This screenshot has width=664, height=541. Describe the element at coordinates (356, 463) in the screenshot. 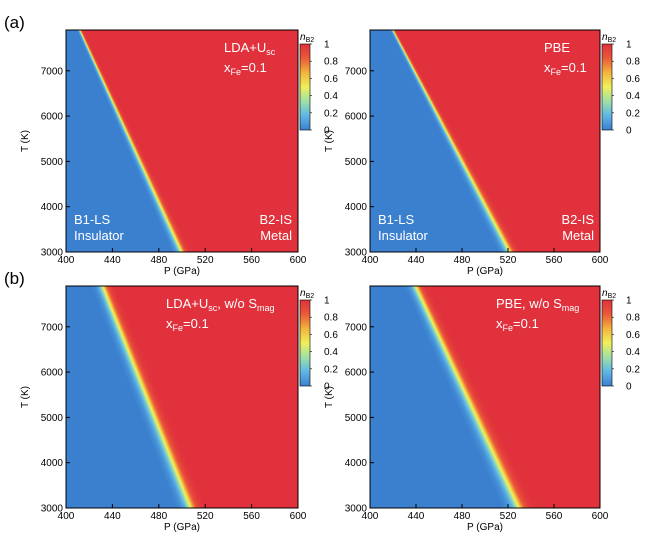

I see `y-tick-label-b-right: 4000` at that location.